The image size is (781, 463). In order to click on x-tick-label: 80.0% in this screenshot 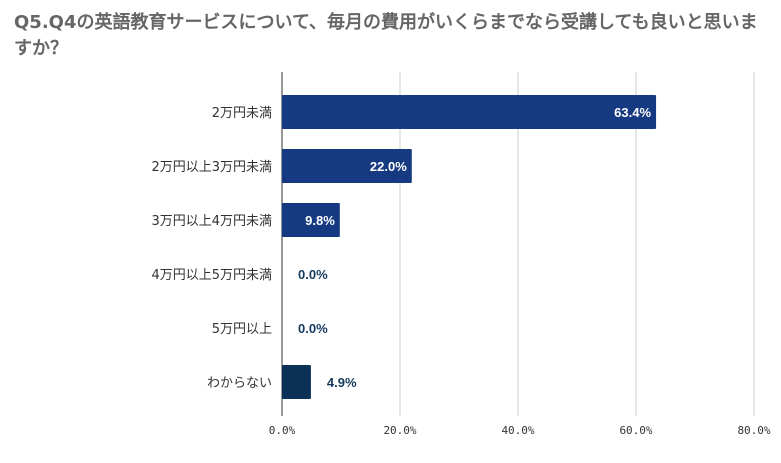, I will do `click(753, 430)`.